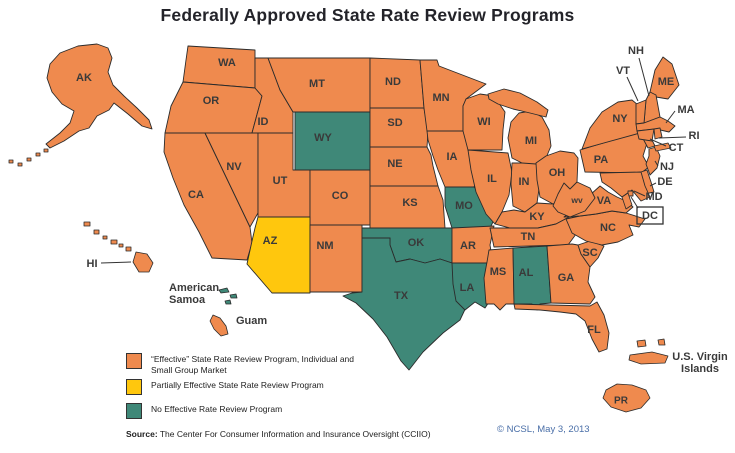 The height and width of the screenshot is (453, 735). I want to click on state-mi-upper-peninsula, so click(518, 103).